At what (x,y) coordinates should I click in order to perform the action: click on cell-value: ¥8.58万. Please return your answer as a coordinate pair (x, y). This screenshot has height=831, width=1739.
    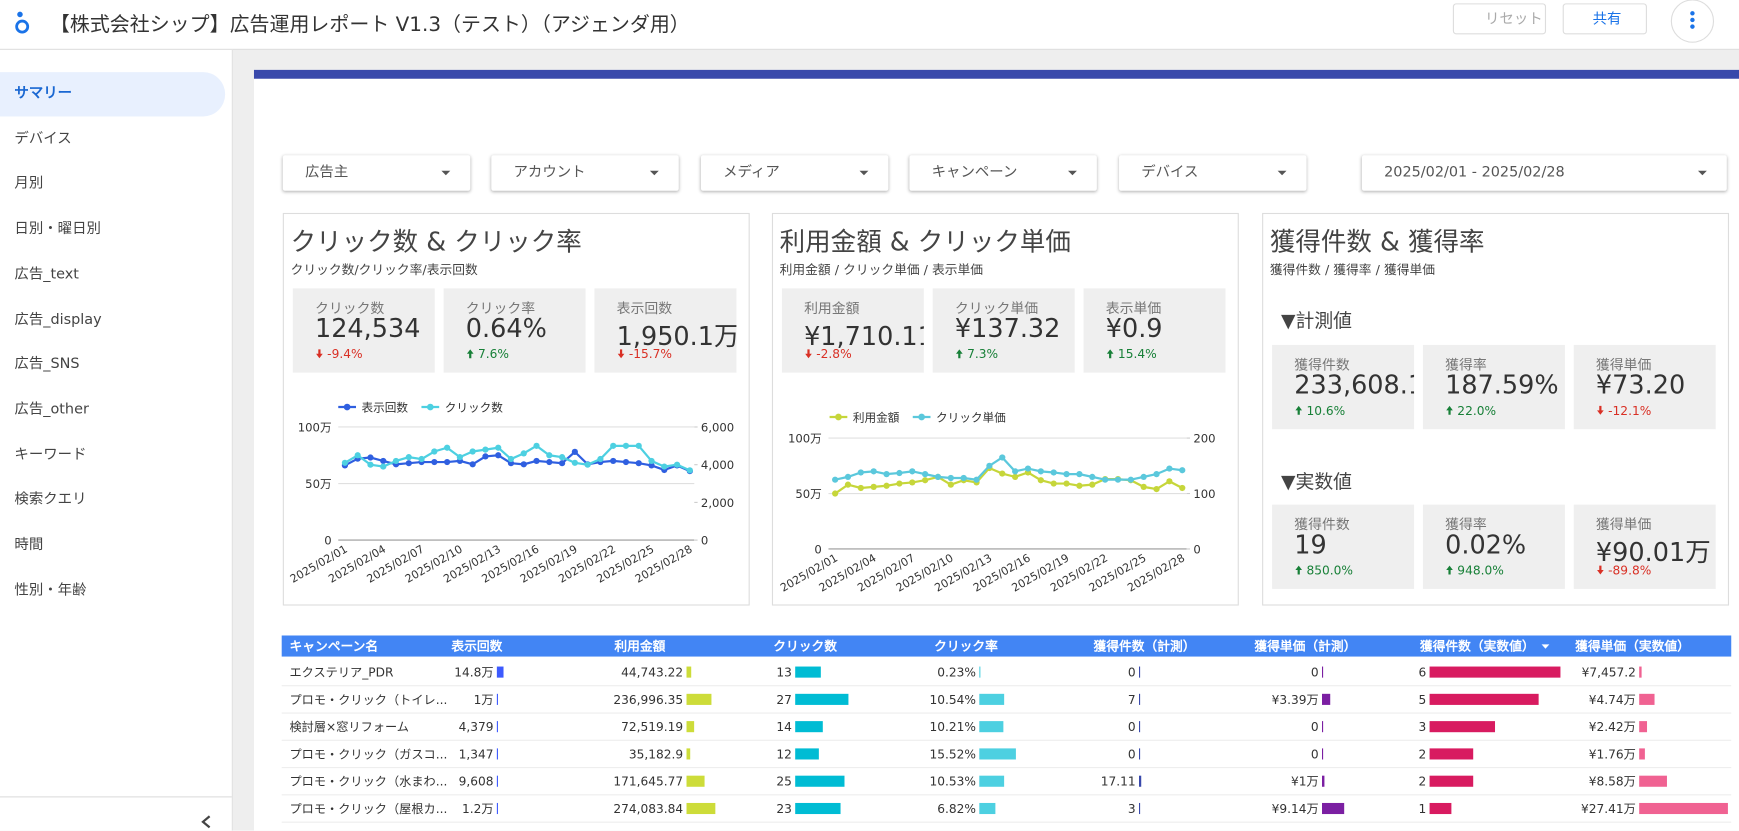
    Looking at the image, I should click on (1612, 782).